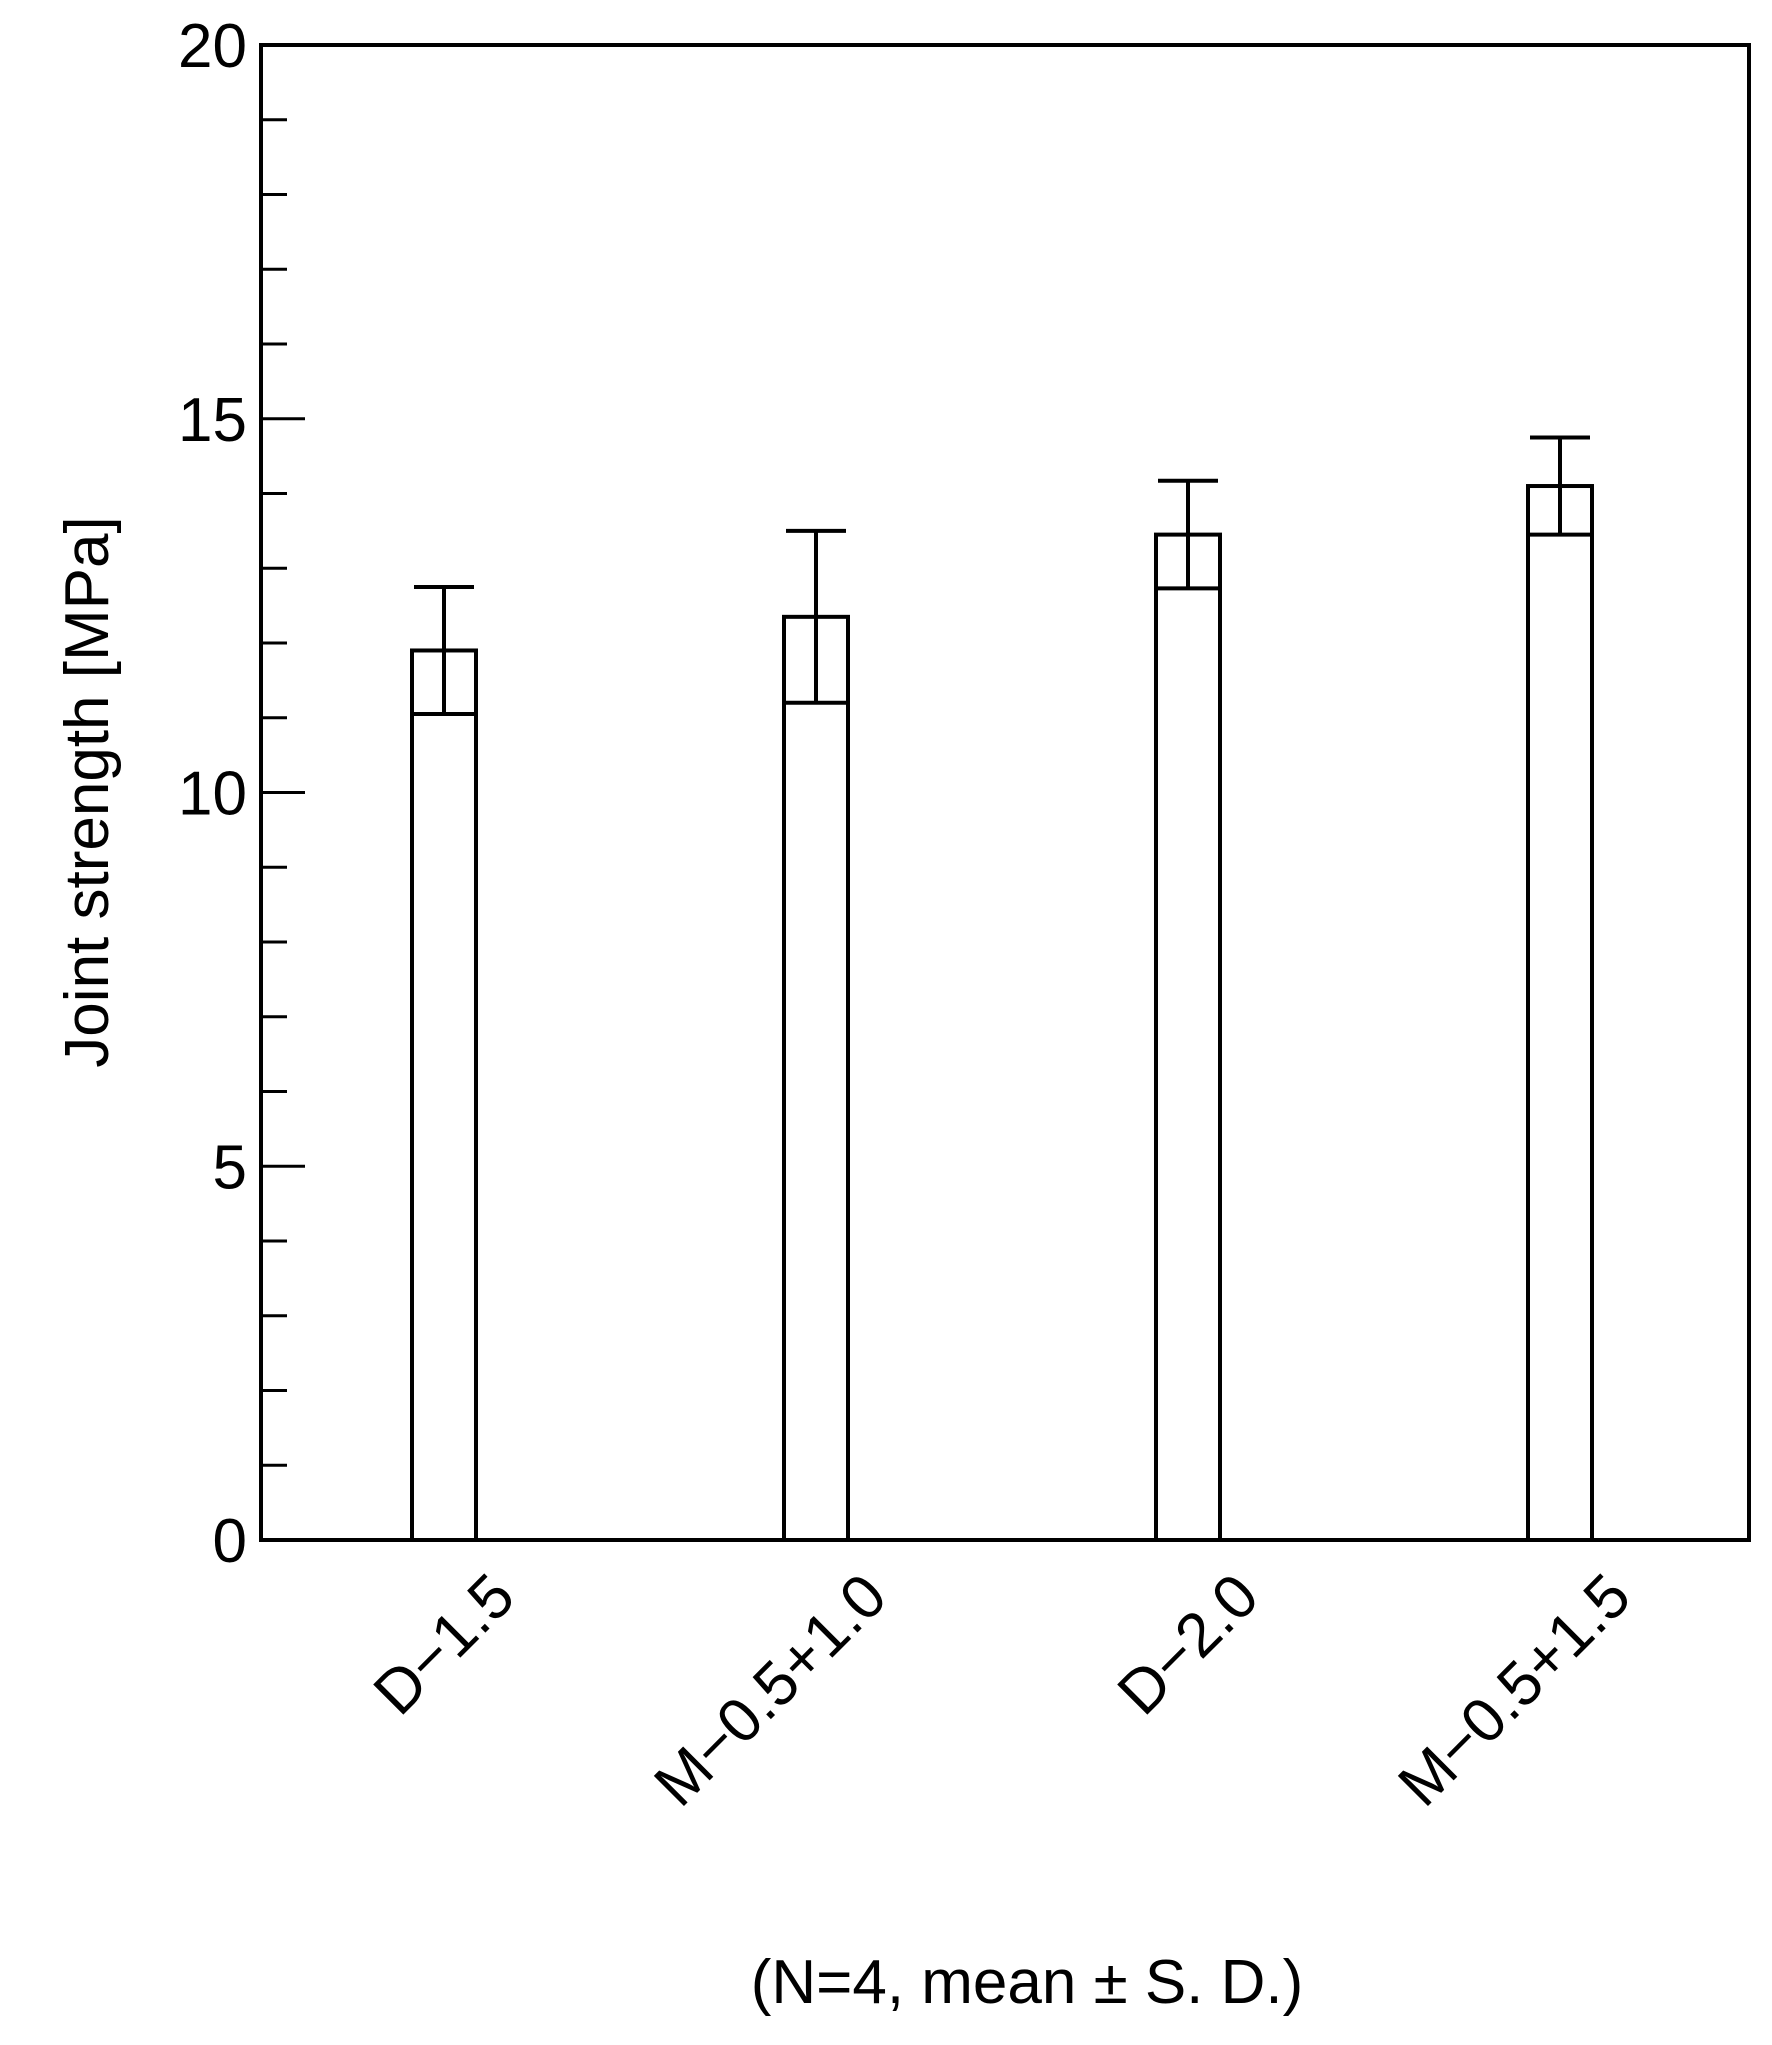 The width and height of the screenshot is (1772, 2045). I want to click on x-category-label: M−0.5+1.5, so click(1514, 1690).